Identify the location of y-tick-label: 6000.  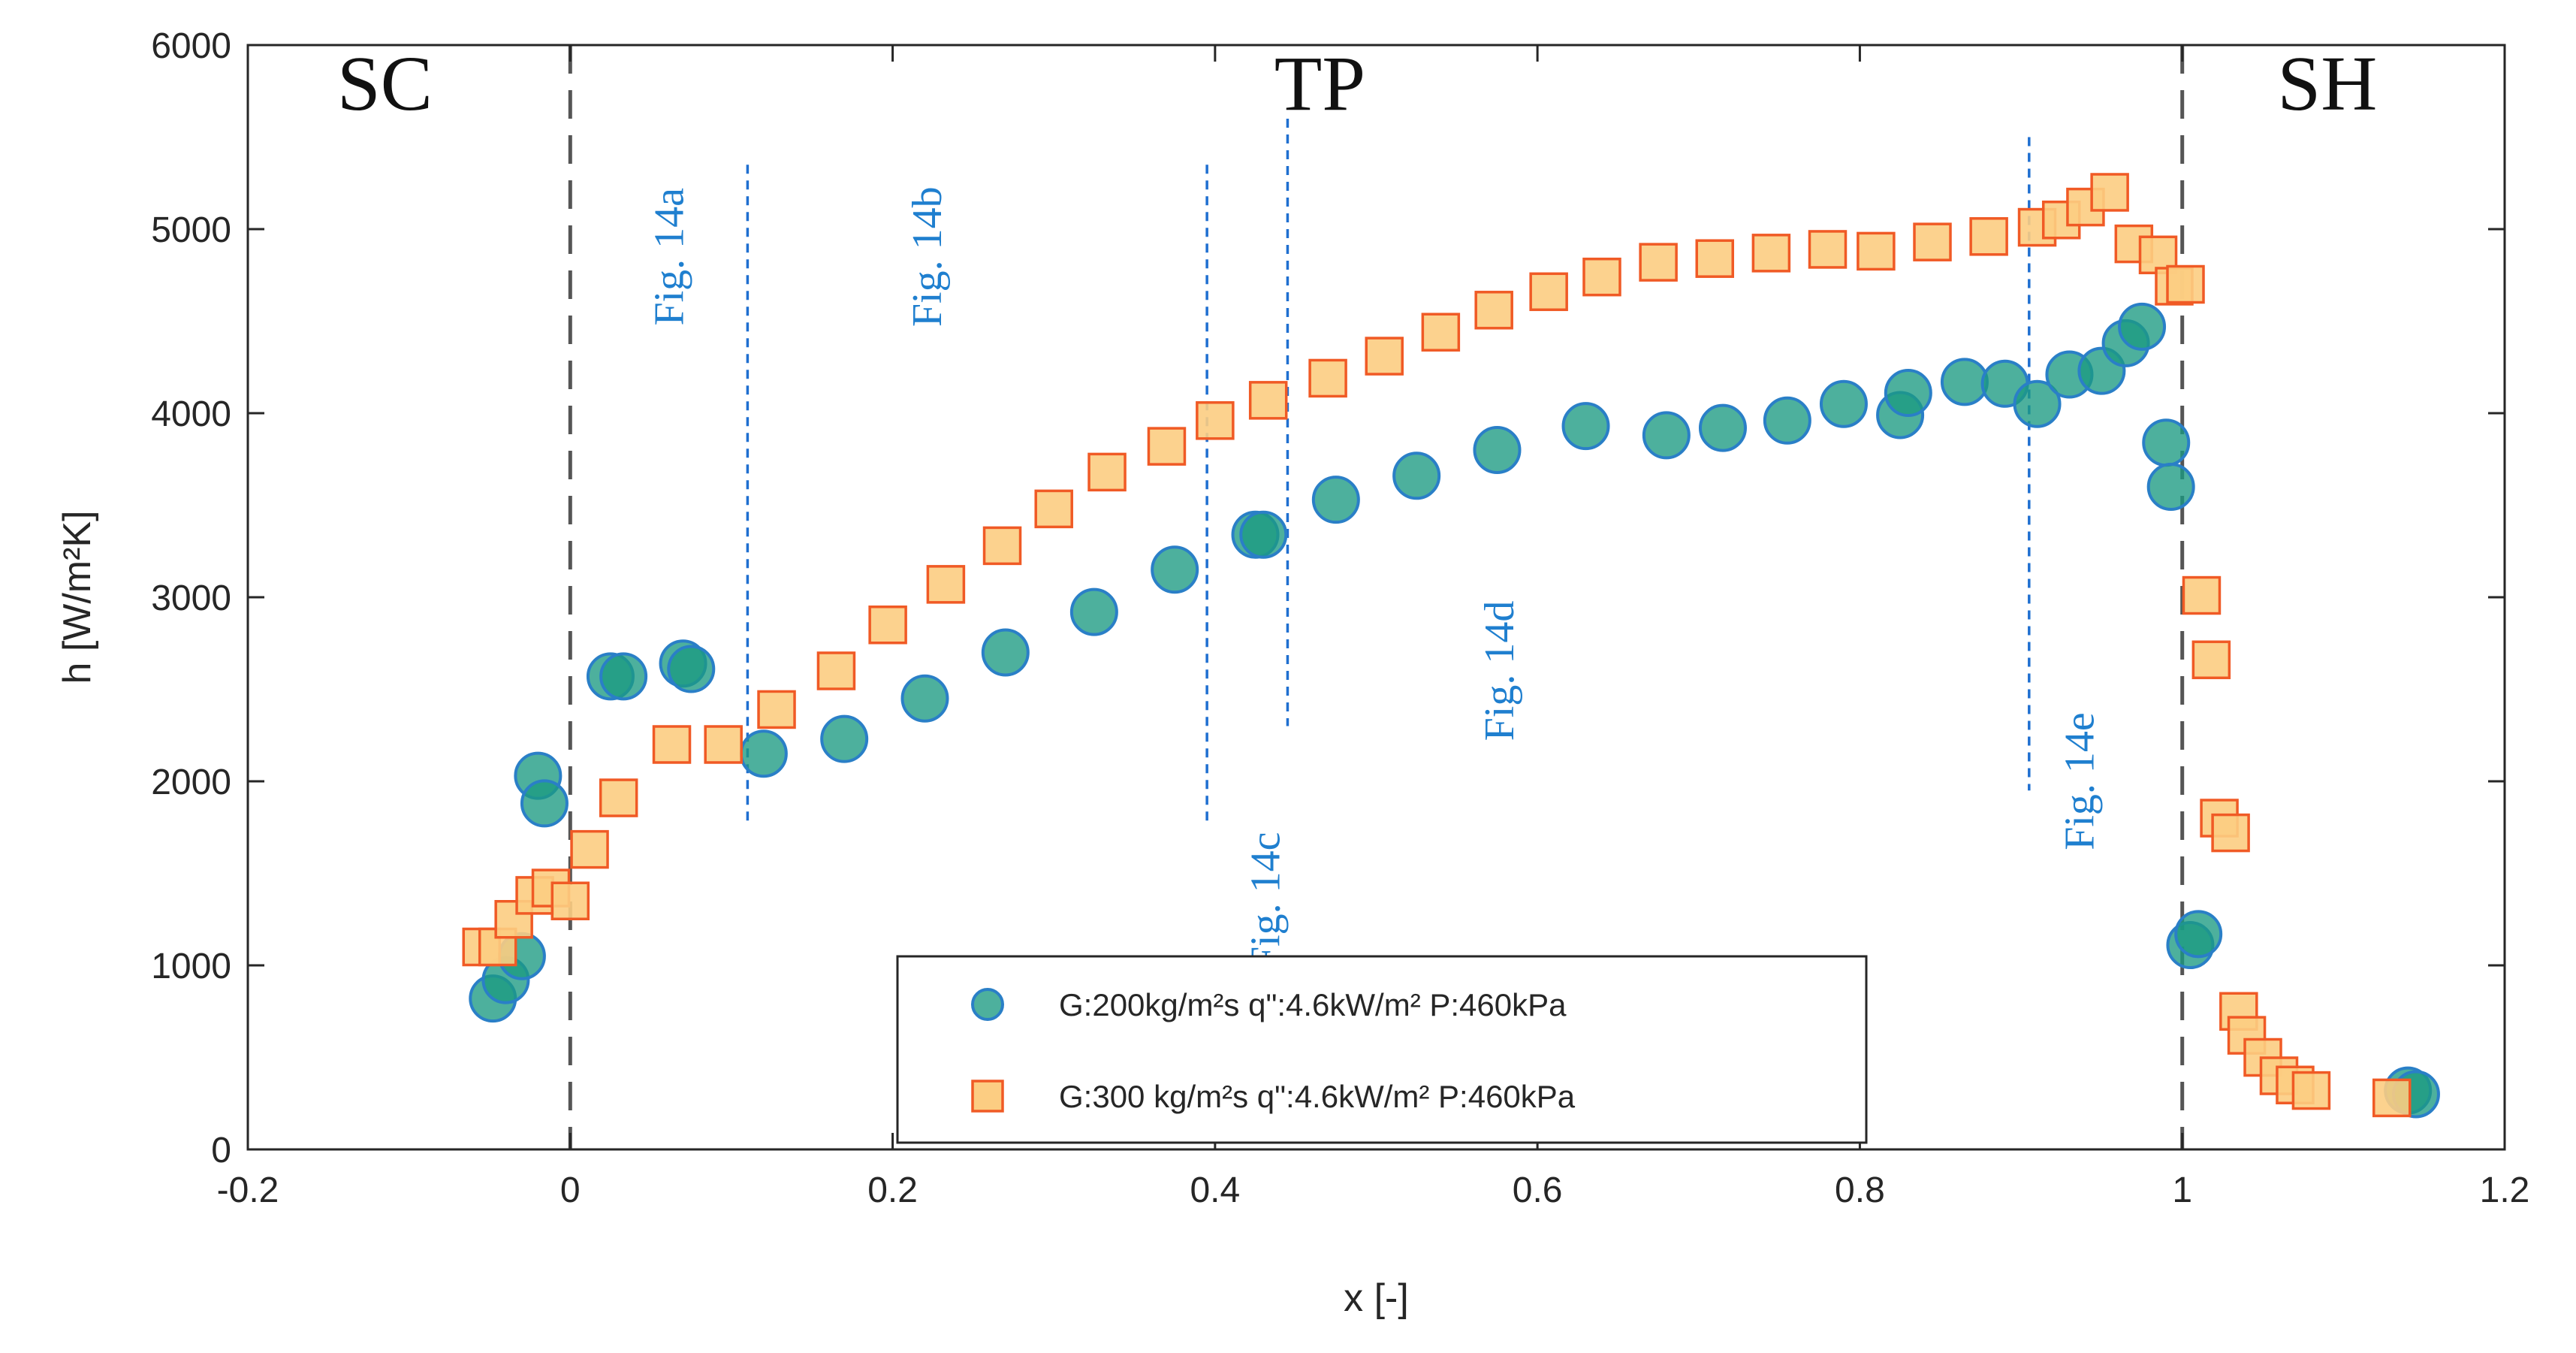
(191, 46).